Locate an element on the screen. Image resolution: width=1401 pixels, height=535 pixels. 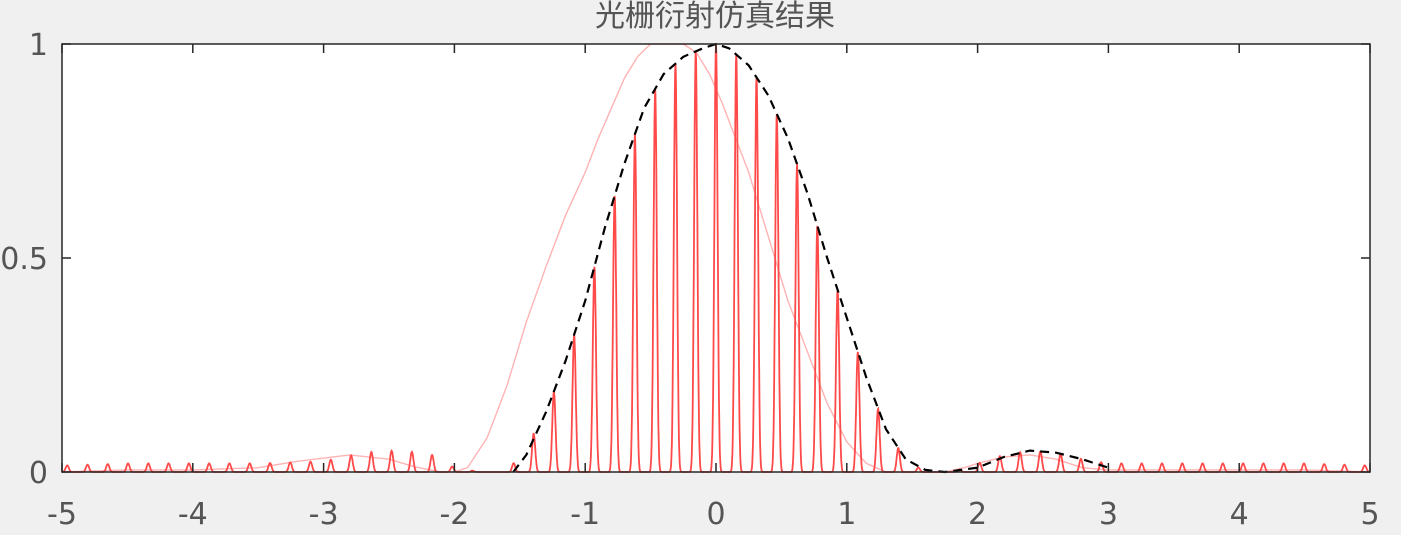
x-tick-label: 2 is located at coordinates (977, 514).